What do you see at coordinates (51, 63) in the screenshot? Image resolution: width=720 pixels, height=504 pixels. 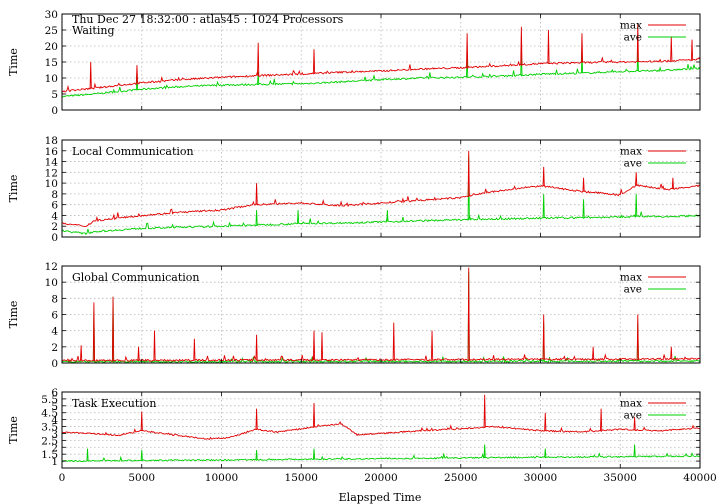 I see `y-tick-label: 15` at bounding box center [51, 63].